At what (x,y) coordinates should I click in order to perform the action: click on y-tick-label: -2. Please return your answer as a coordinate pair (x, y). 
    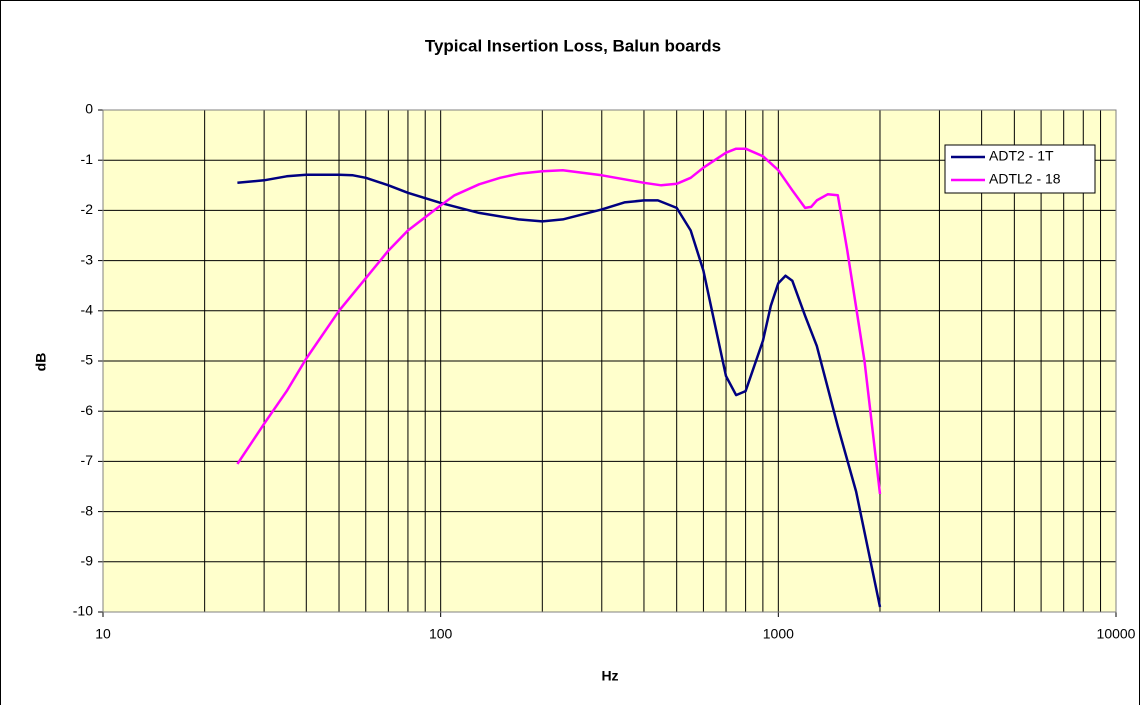
    Looking at the image, I should click on (87, 209).